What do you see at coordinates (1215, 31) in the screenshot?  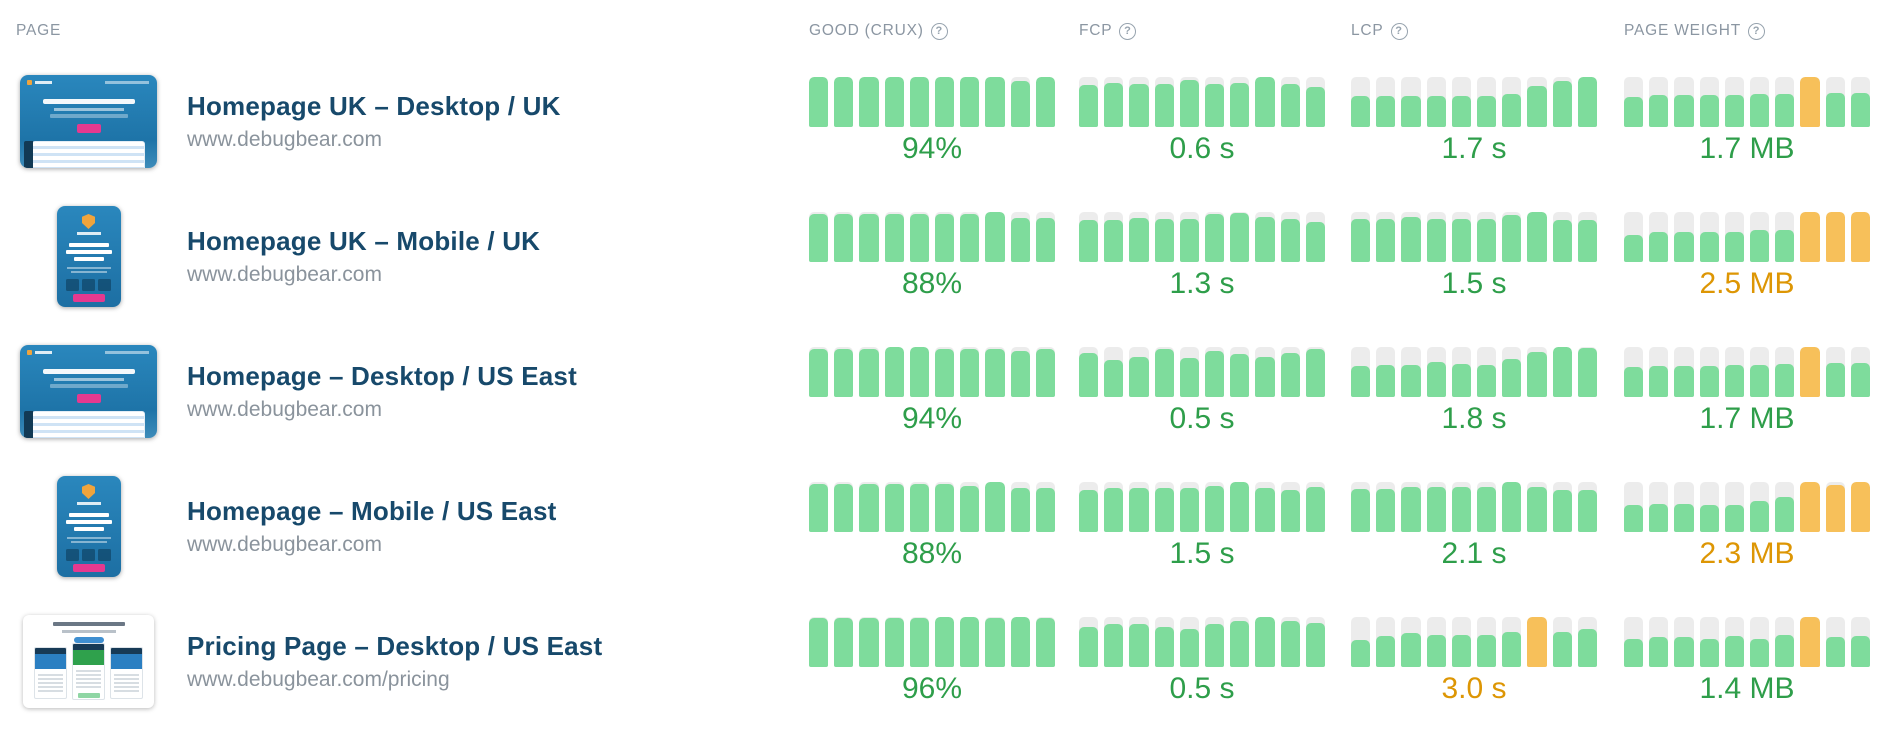 I see `column-header-fcp: FCP ?` at bounding box center [1215, 31].